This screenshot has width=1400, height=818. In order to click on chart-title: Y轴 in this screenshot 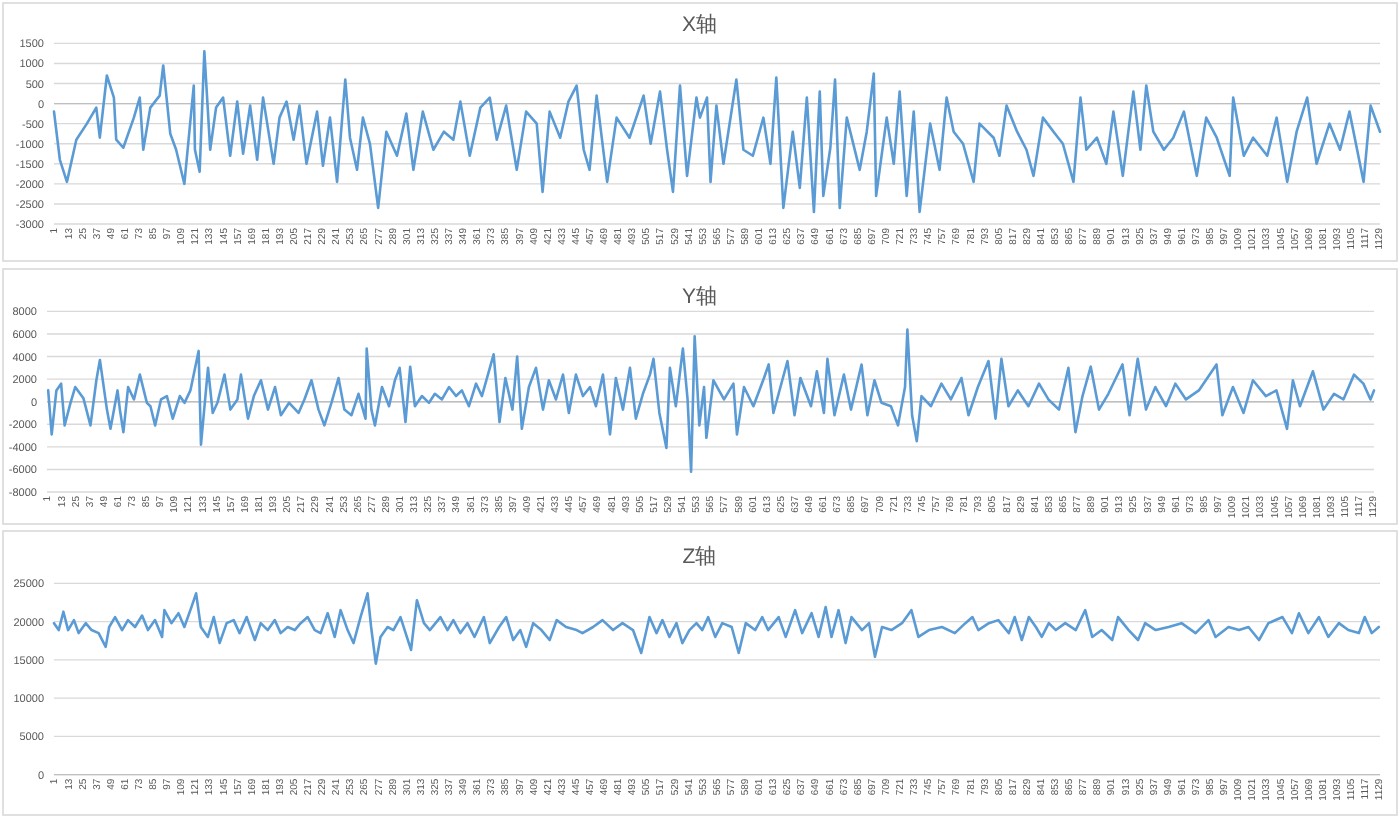, I will do `click(700, 296)`.